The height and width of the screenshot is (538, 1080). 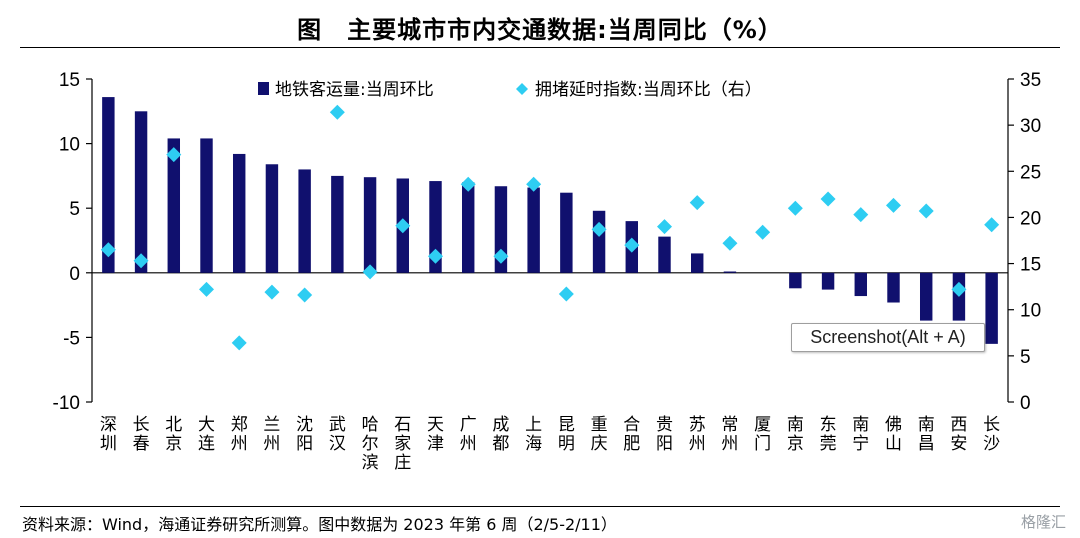 I want to click on category-label: 苏州, so click(x=697, y=434).